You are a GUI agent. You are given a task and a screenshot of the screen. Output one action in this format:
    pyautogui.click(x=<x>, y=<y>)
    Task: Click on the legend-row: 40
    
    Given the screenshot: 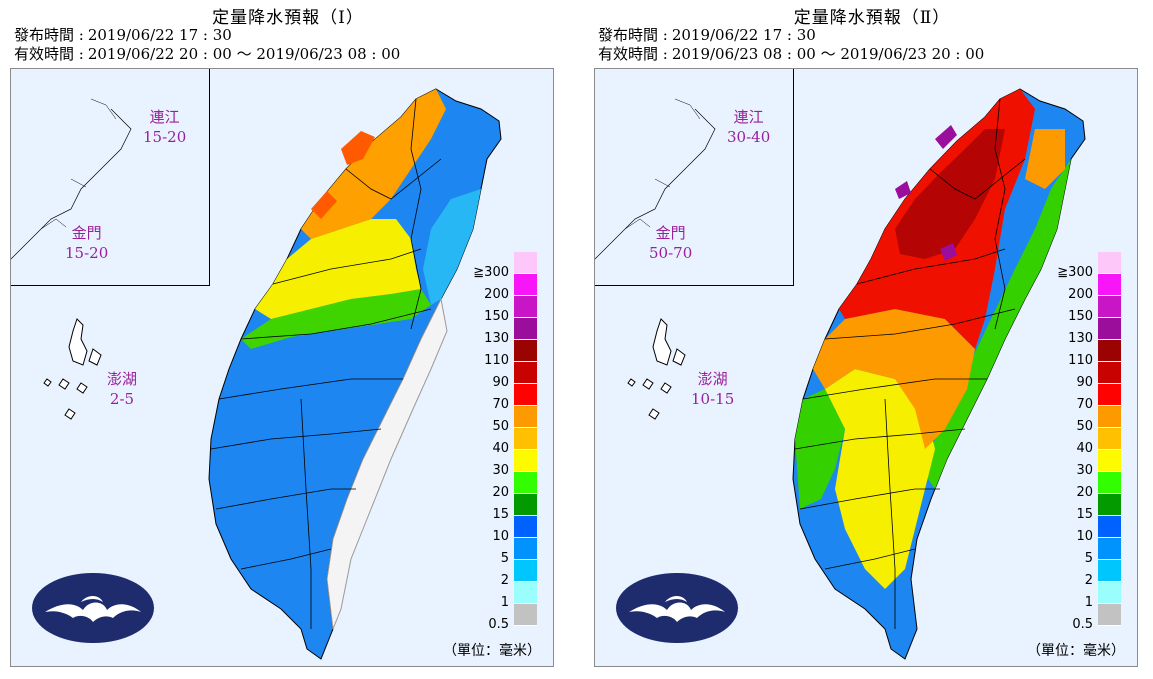 What is the action you would take?
    pyautogui.click(x=1080, y=442)
    